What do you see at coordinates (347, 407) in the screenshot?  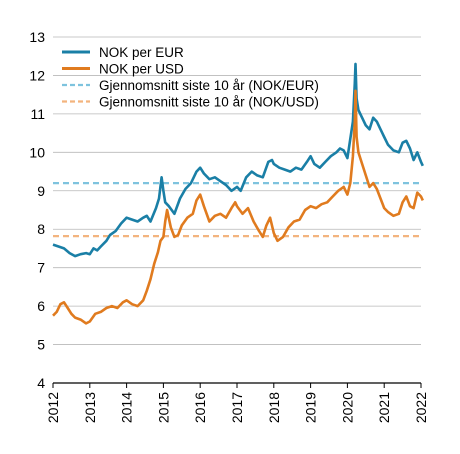 I see `x-tick-label: 2020` at bounding box center [347, 407].